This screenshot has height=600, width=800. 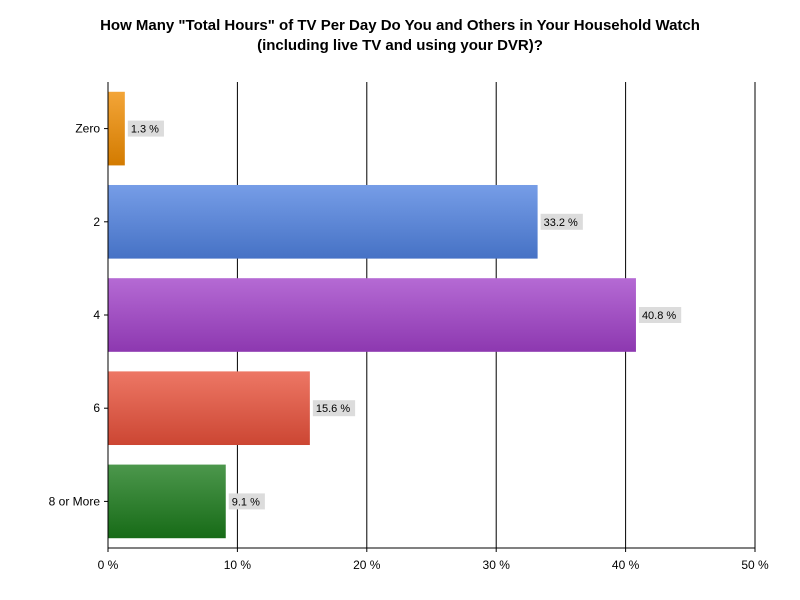 I want to click on bar-8-or-more, so click(x=167, y=501).